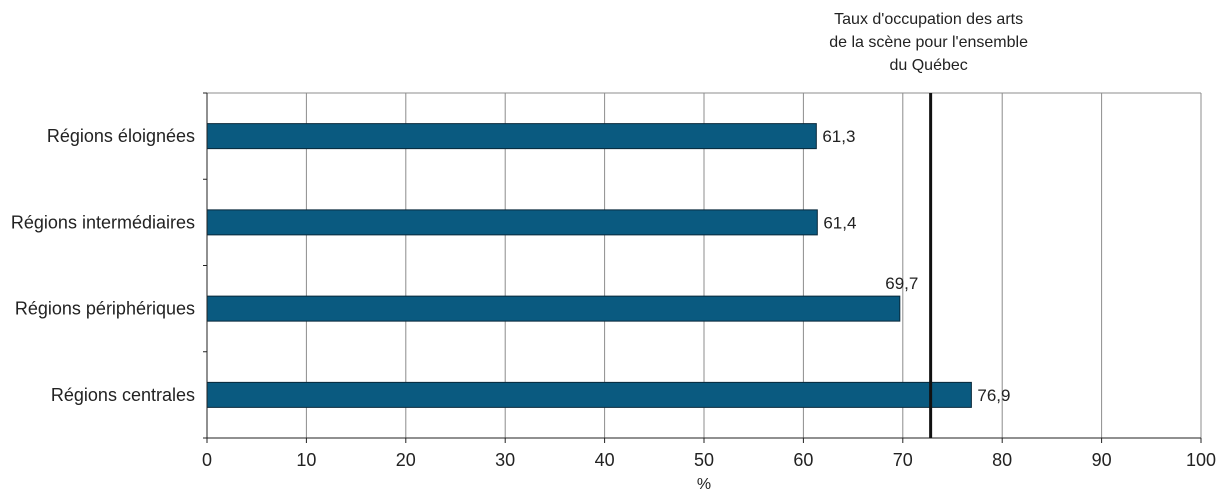  Describe the element at coordinates (1102, 460) in the screenshot. I see `x-tick-label: 90` at that location.